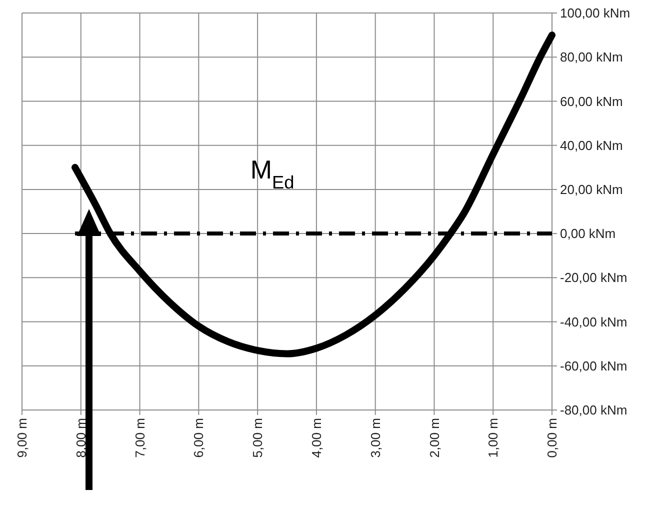  I want to click on y-tick-label: 100,00 kNm, so click(595, 13).